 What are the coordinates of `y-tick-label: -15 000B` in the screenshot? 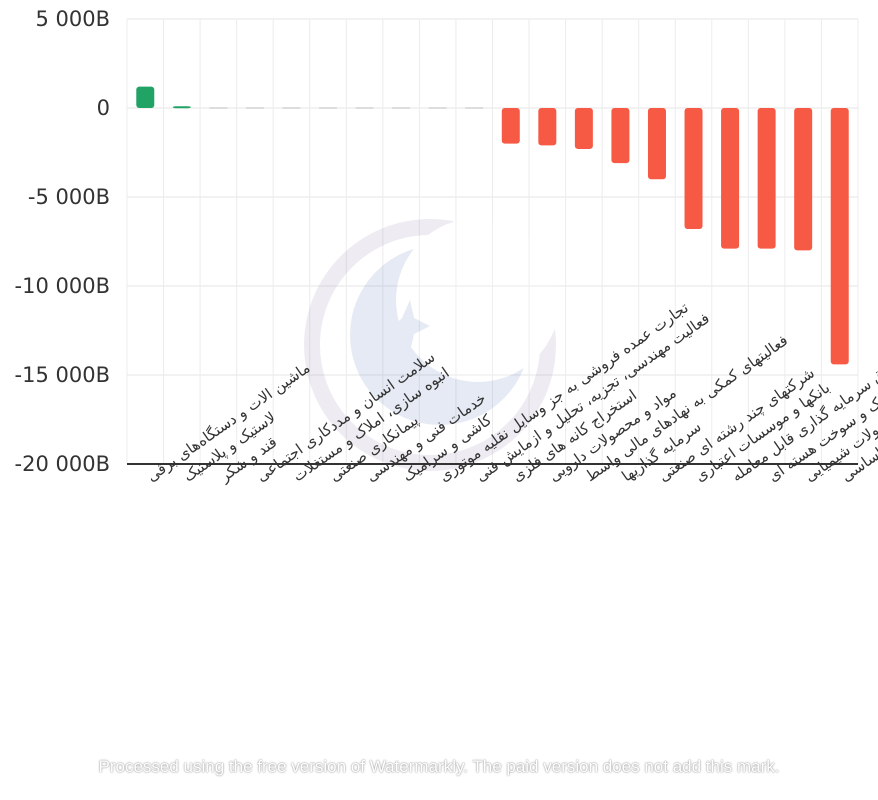 It's located at (62, 375).